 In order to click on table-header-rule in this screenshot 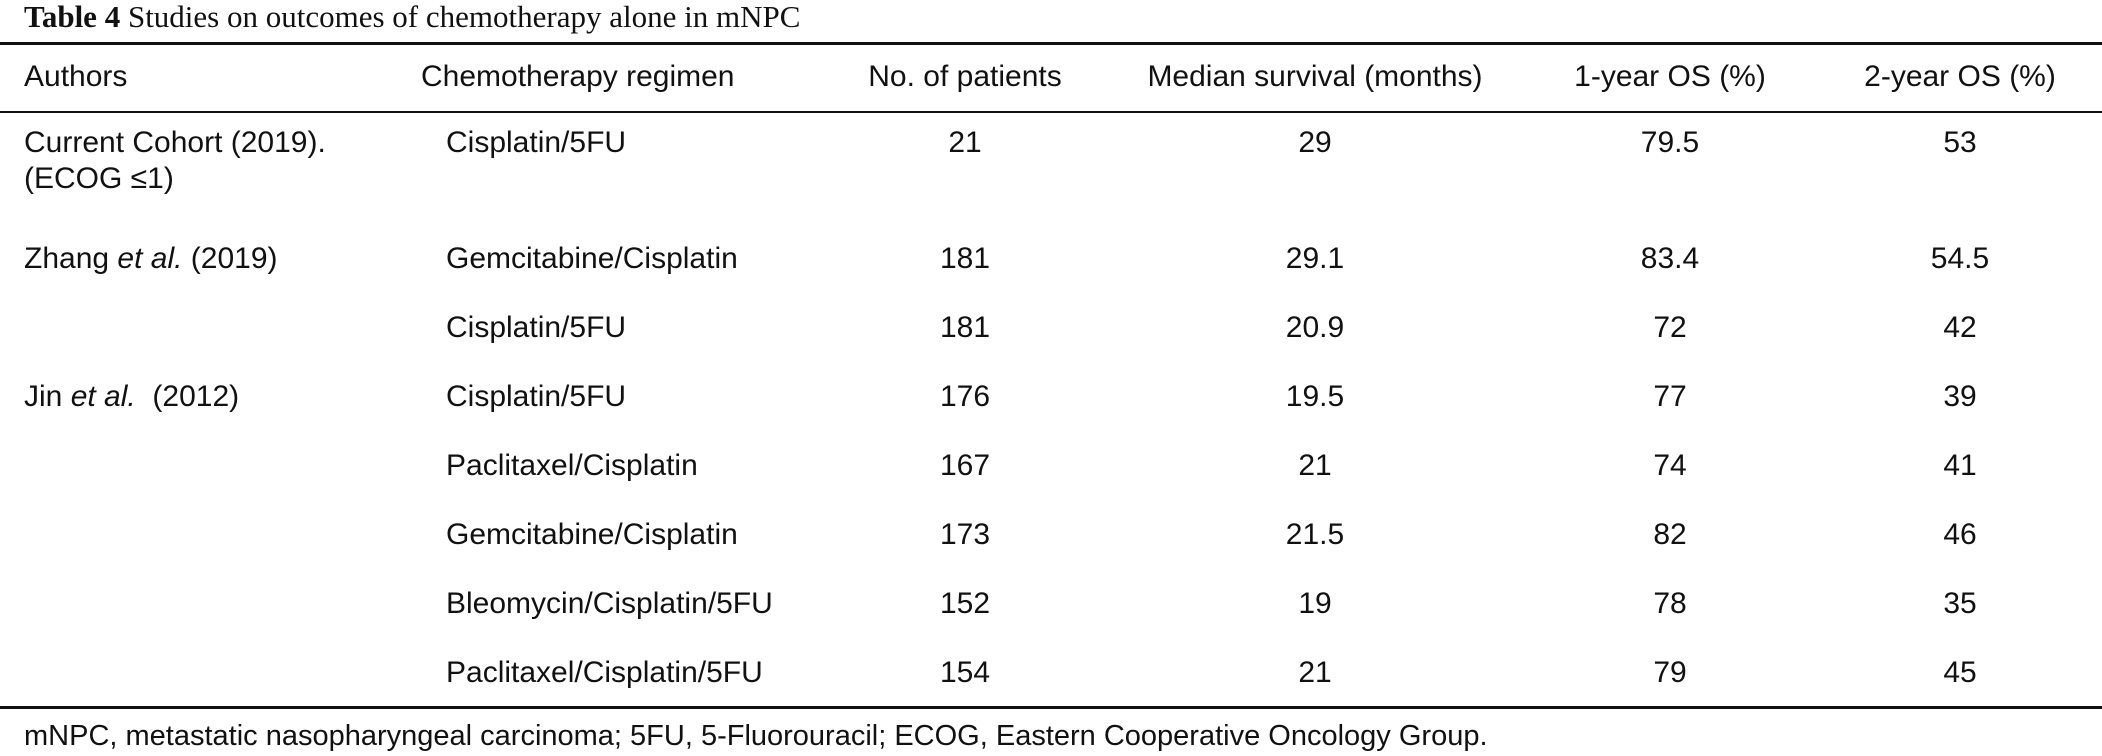, I will do `click(1051, 112)`.